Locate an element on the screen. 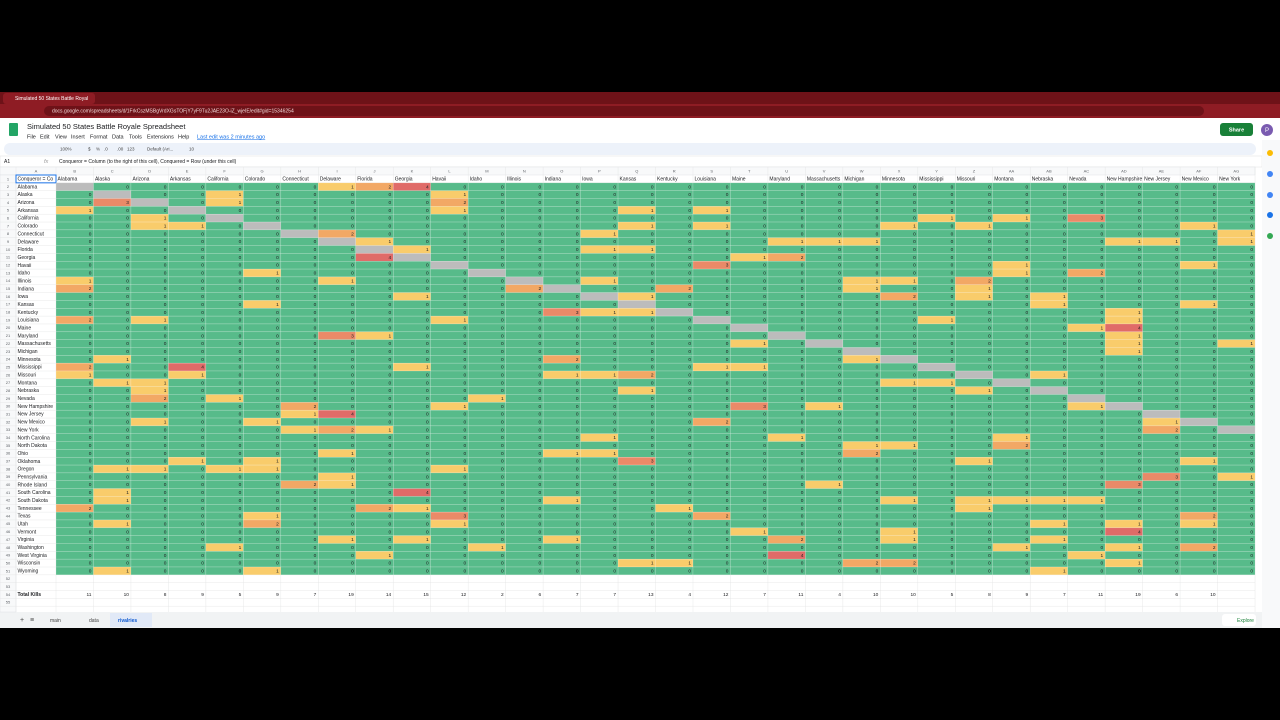  share-label: Share is located at coordinates (1236, 130).